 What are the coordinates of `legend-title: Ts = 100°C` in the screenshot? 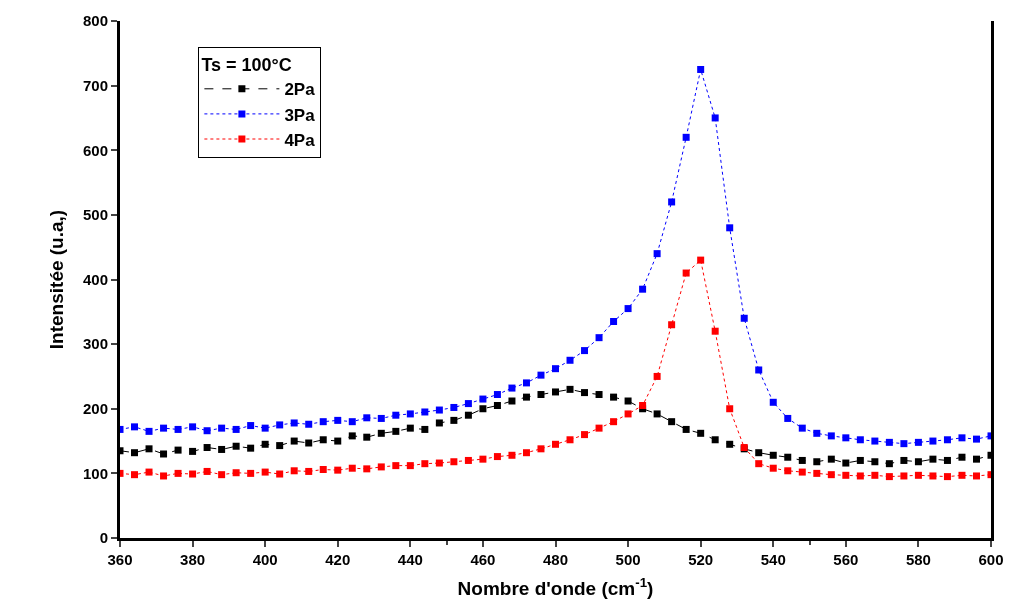 It's located at (246, 65).